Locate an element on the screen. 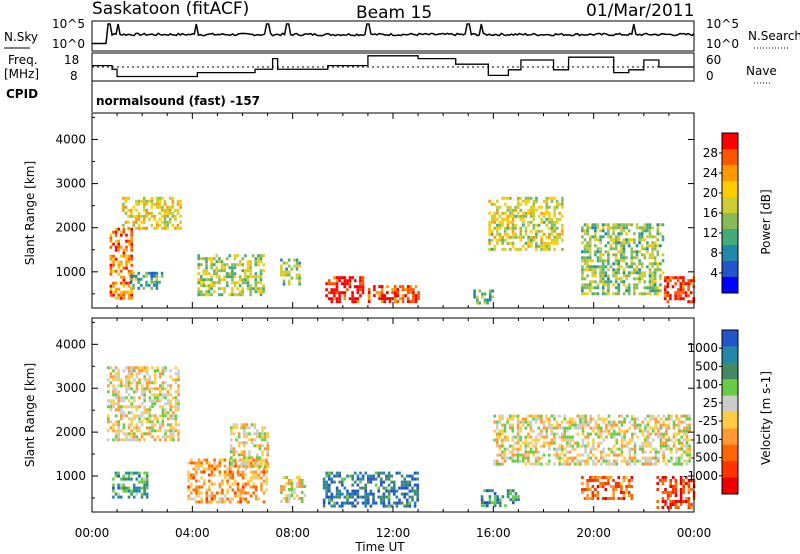  x-tick-label: 08:00 is located at coordinates (292, 533).